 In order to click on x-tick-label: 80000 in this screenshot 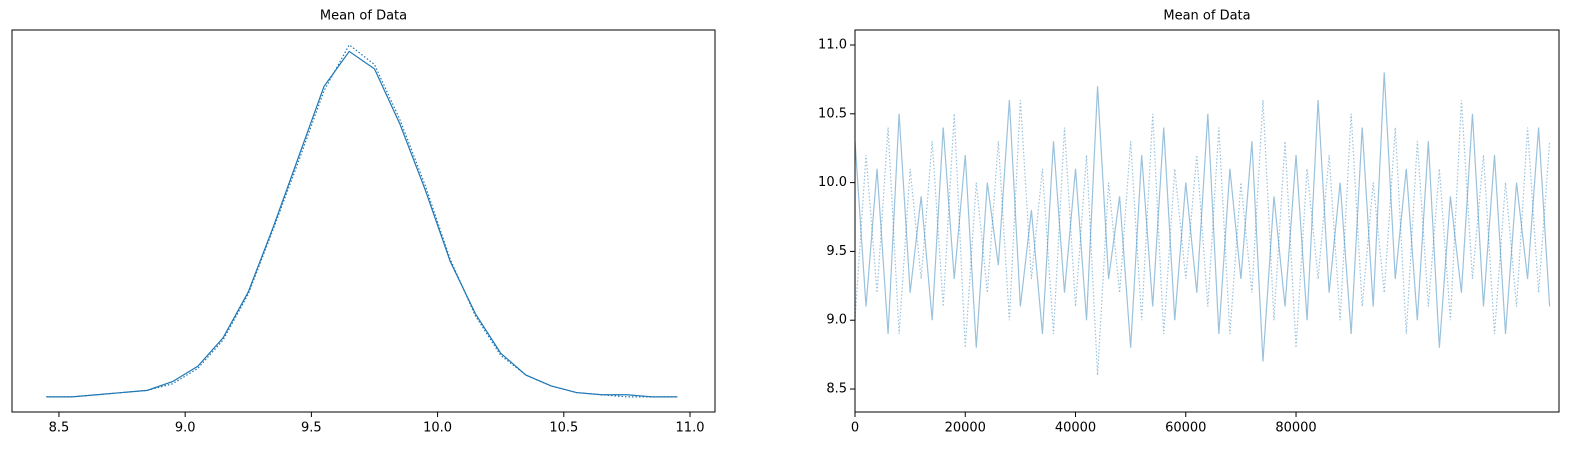, I will do `click(1295, 428)`.